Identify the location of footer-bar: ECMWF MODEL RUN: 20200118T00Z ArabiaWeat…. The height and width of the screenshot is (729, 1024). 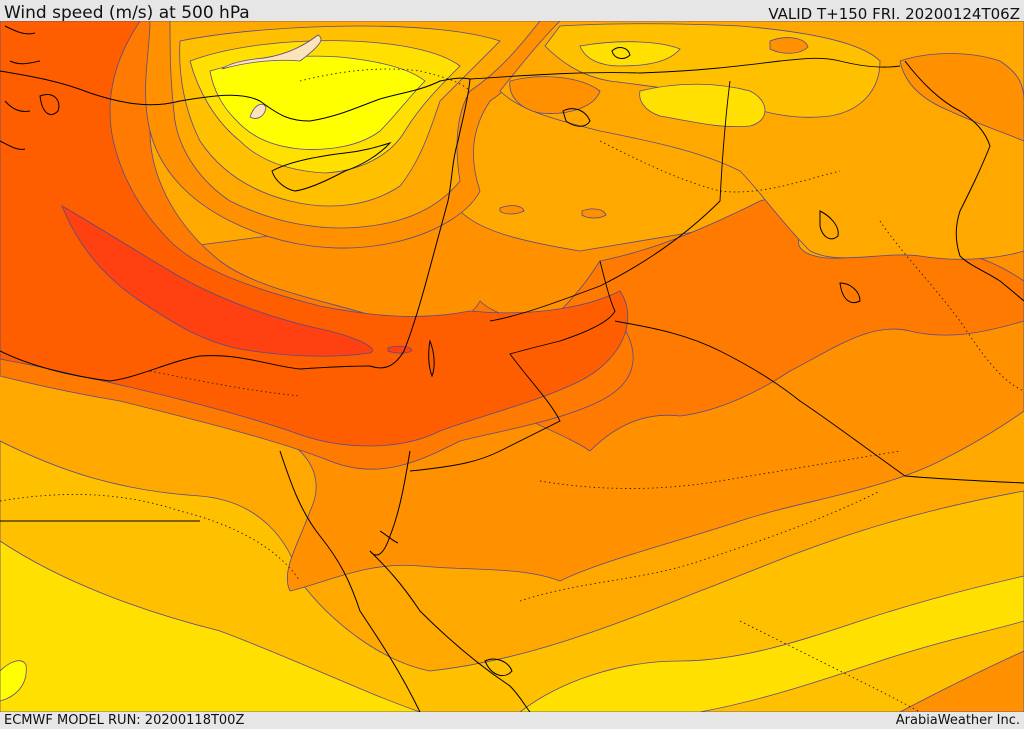
(512, 720).